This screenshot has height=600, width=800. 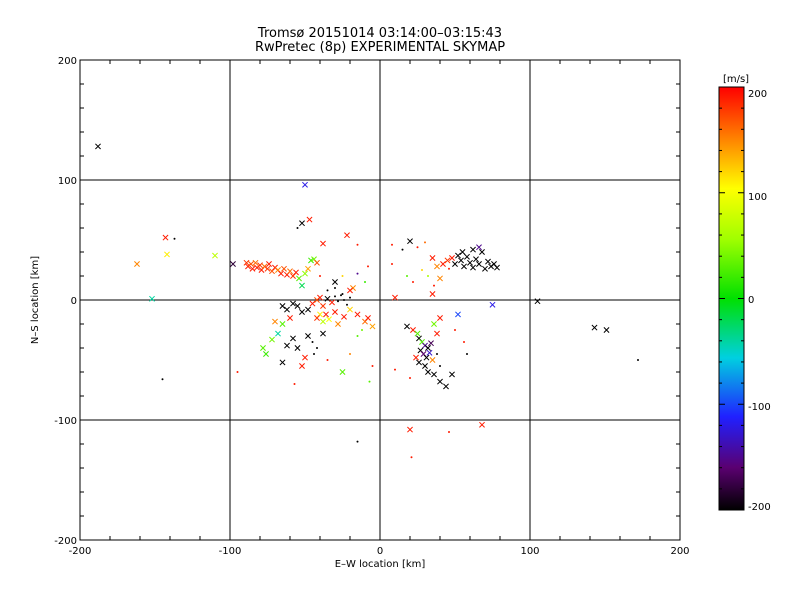 I want to click on colorbar-tick-labels: 200 100 0 -100 -200, so click(x=759, y=301).